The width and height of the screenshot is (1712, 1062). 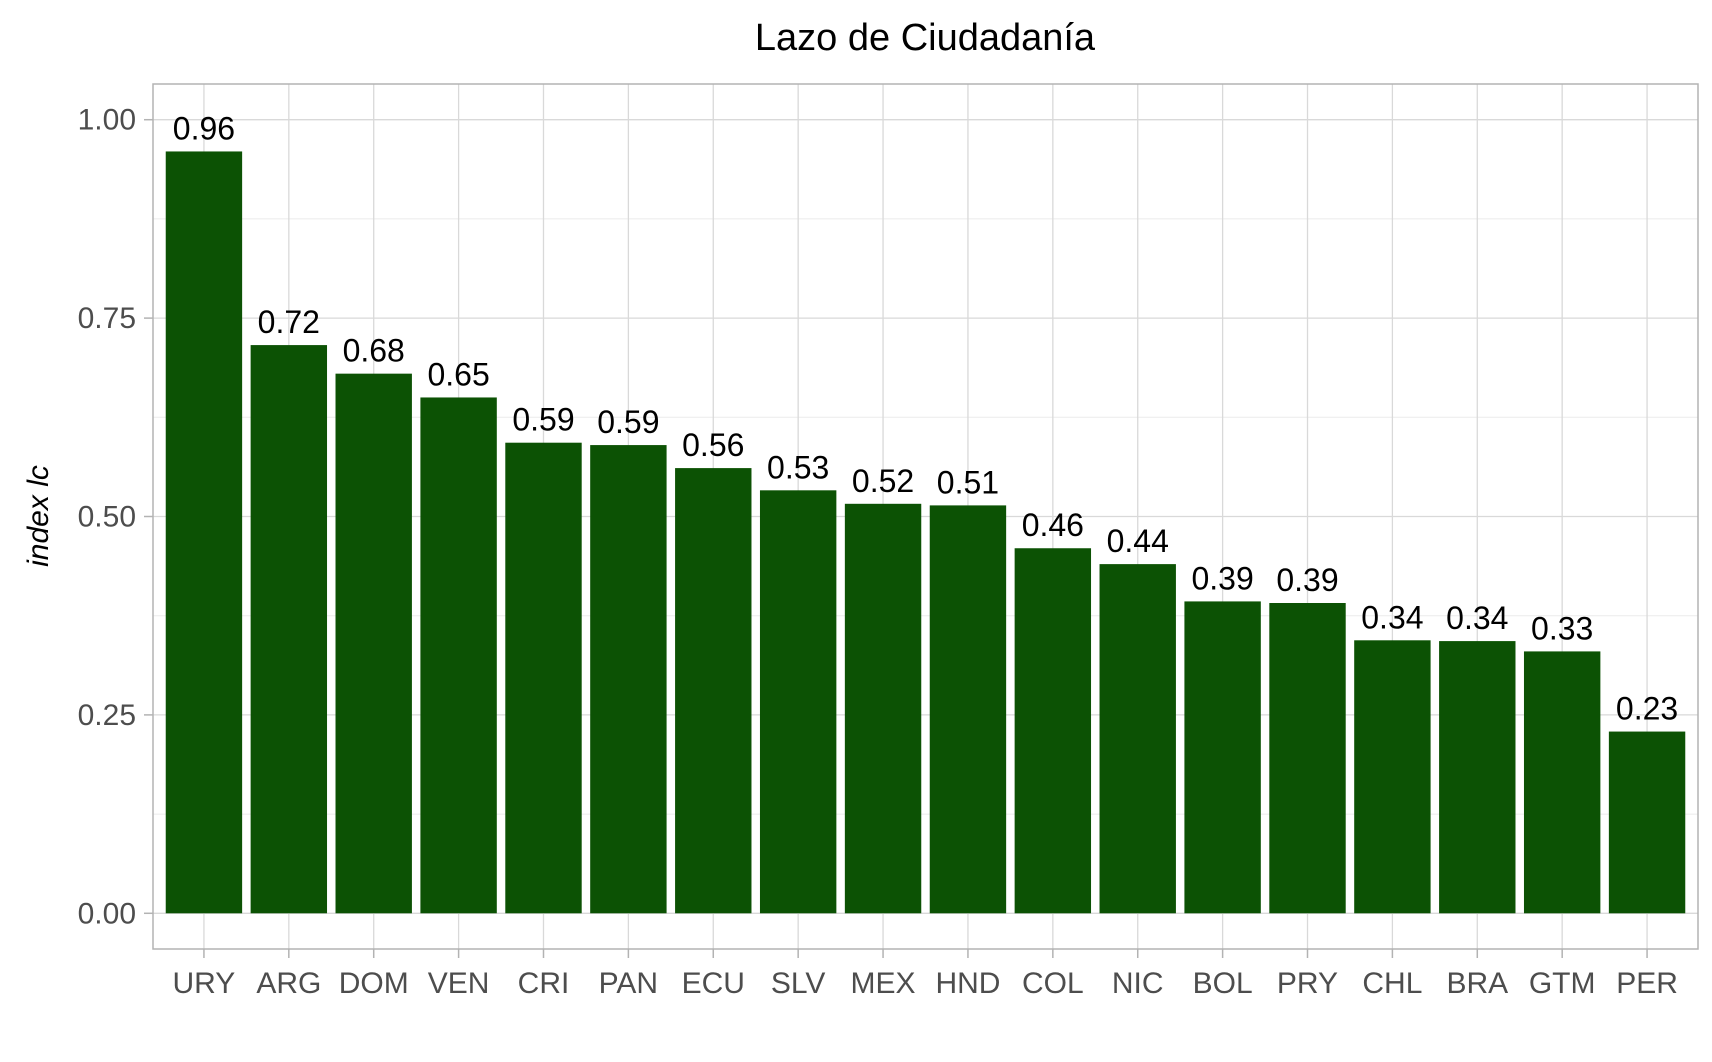 What do you see at coordinates (373, 643) in the screenshot?
I see `bar-dom` at bounding box center [373, 643].